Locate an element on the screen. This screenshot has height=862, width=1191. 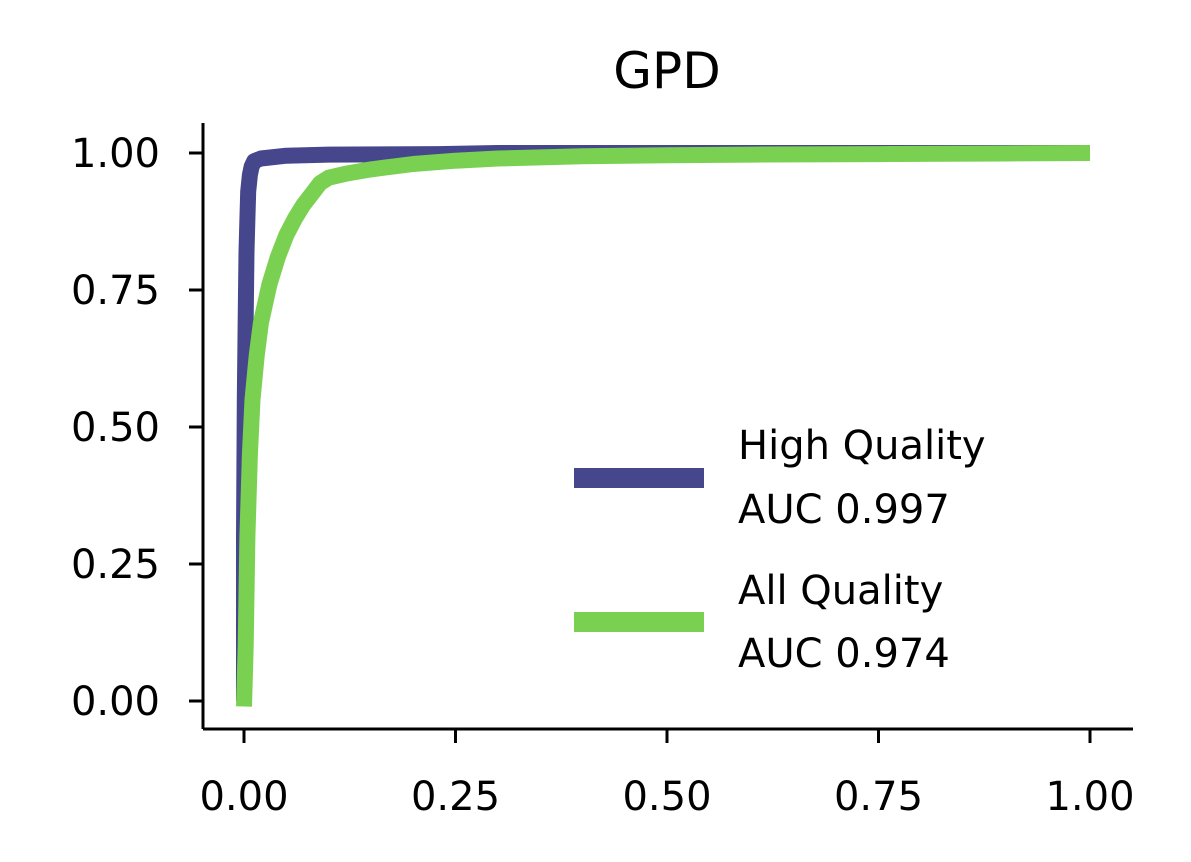
y-tick-label: 0.25 is located at coordinates (115, 565).